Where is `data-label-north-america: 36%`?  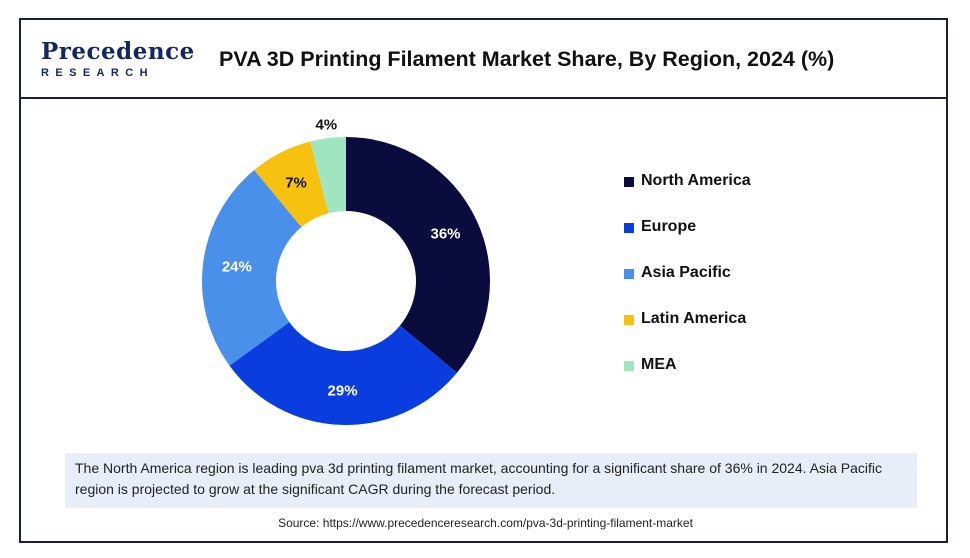 data-label-north-america: 36% is located at coordinates (446, 234).